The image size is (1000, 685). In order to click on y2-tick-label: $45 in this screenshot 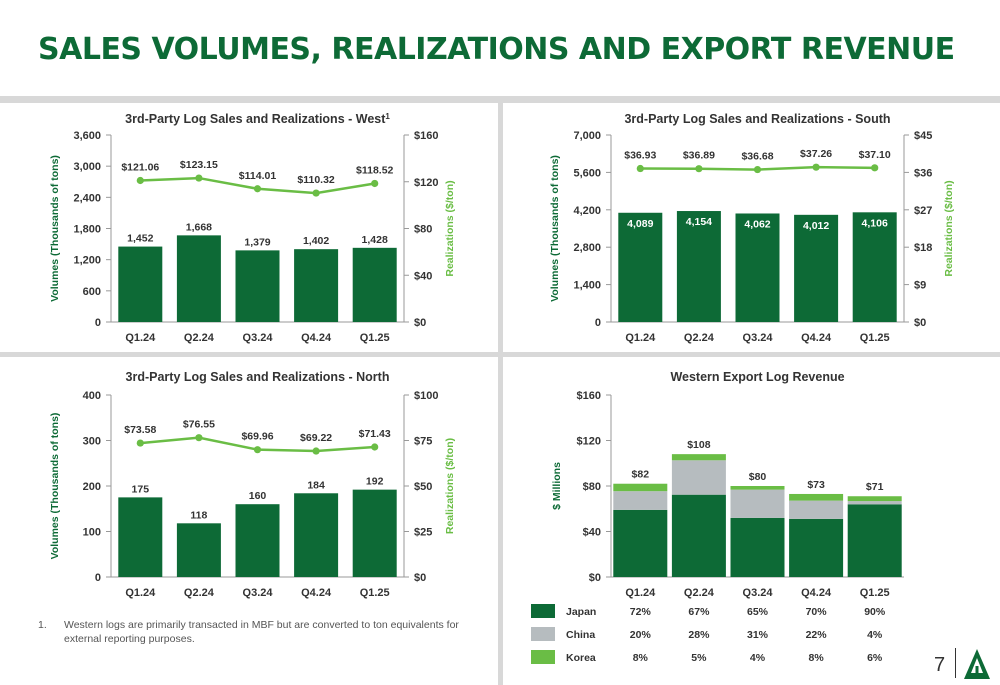, I will do `click(923, 136)`.